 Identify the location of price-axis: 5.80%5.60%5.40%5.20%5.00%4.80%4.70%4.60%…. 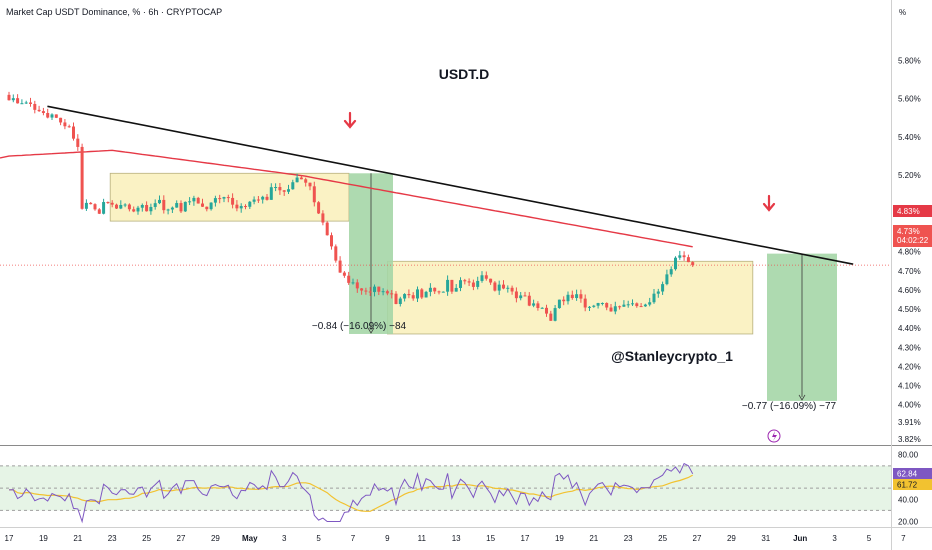
(909, 250).